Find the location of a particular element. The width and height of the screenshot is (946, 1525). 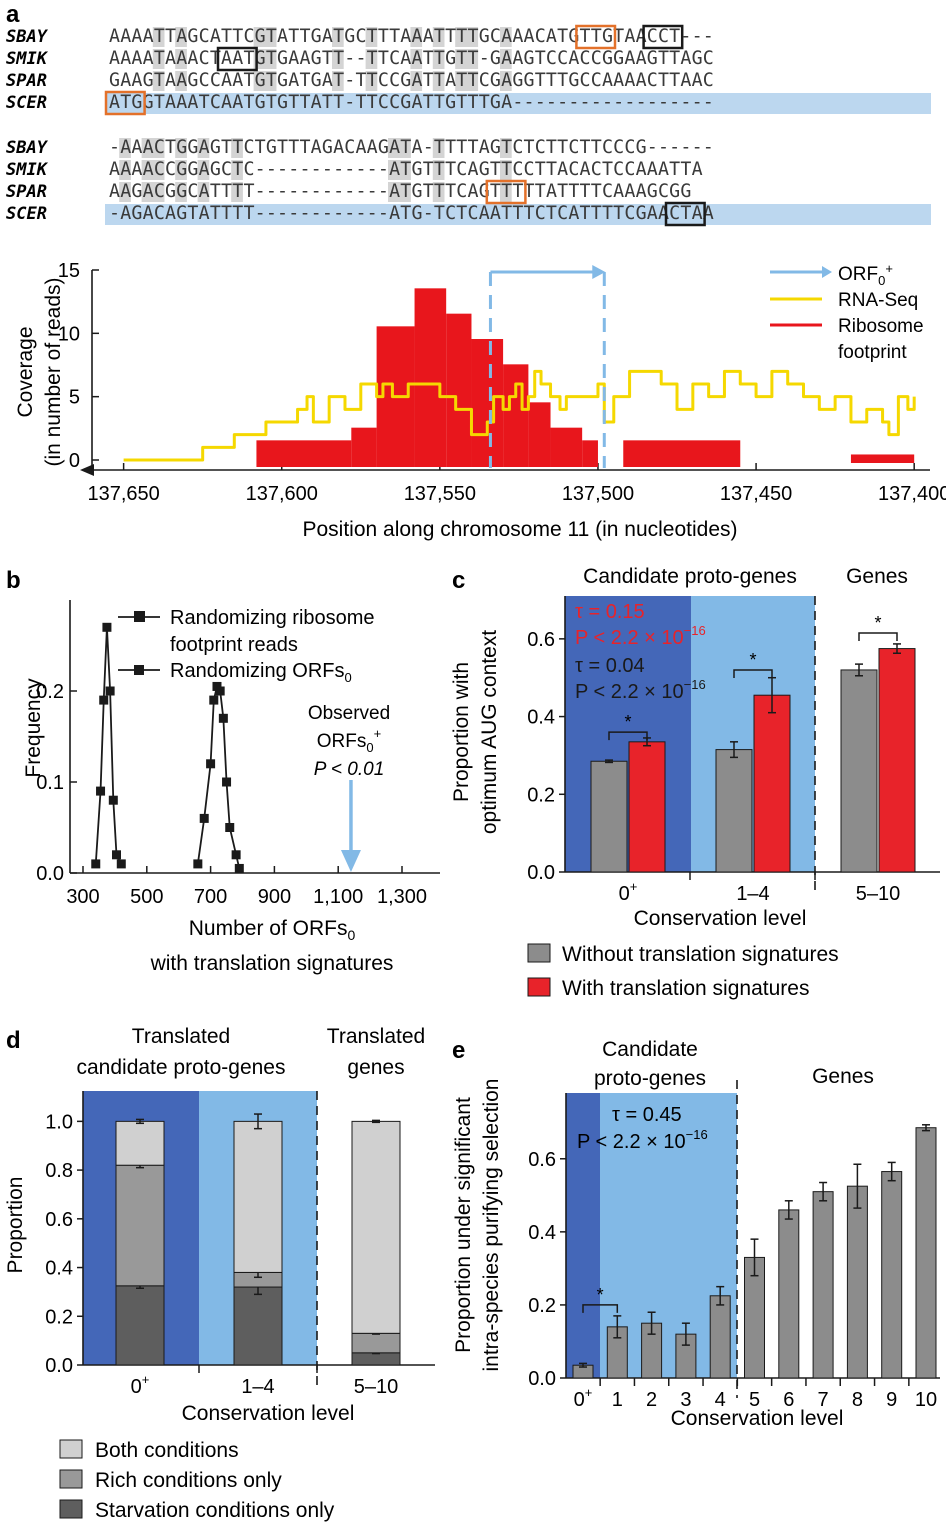

x-tick-label: 7 is located at coordinates (823, 1400).